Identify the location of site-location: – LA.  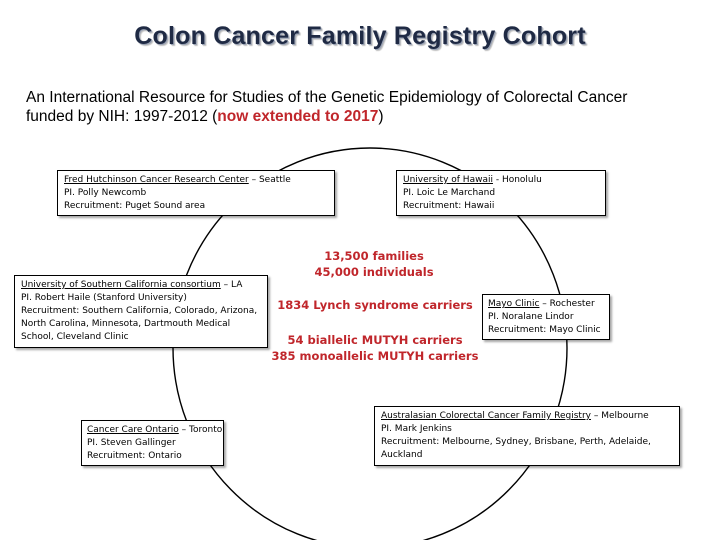
(231, 285).